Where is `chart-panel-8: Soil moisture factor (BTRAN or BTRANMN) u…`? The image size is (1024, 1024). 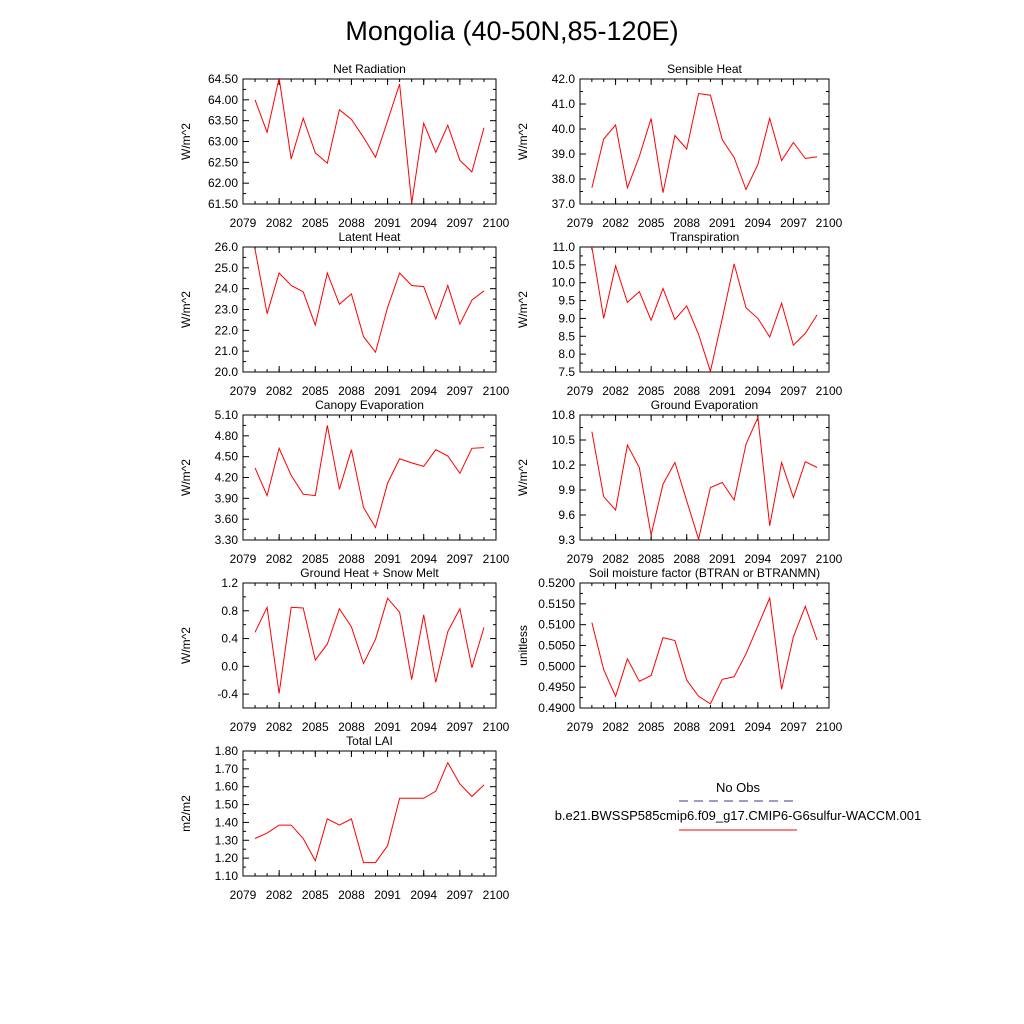
chart-panel-8: Soil moisture factor (BTRAN or BTRANMN) u… is located at coordinates (679, 650).